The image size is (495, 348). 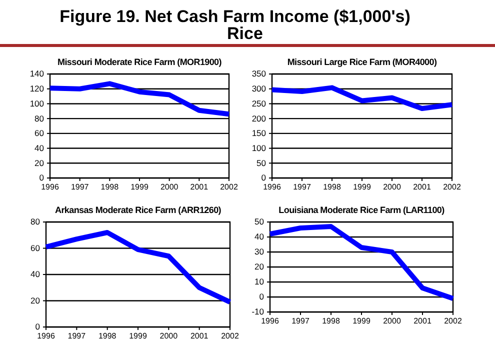 What do you see at coordinates (258, 311) in the screenshot?
I see `y-tick-label: -10` at bounding box center [258, 311].